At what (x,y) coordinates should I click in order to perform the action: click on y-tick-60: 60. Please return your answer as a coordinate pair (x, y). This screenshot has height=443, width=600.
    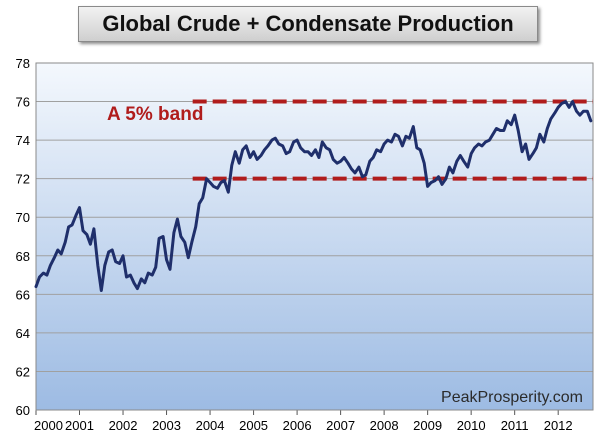
    Looking at the image, I should click on (23, 410).